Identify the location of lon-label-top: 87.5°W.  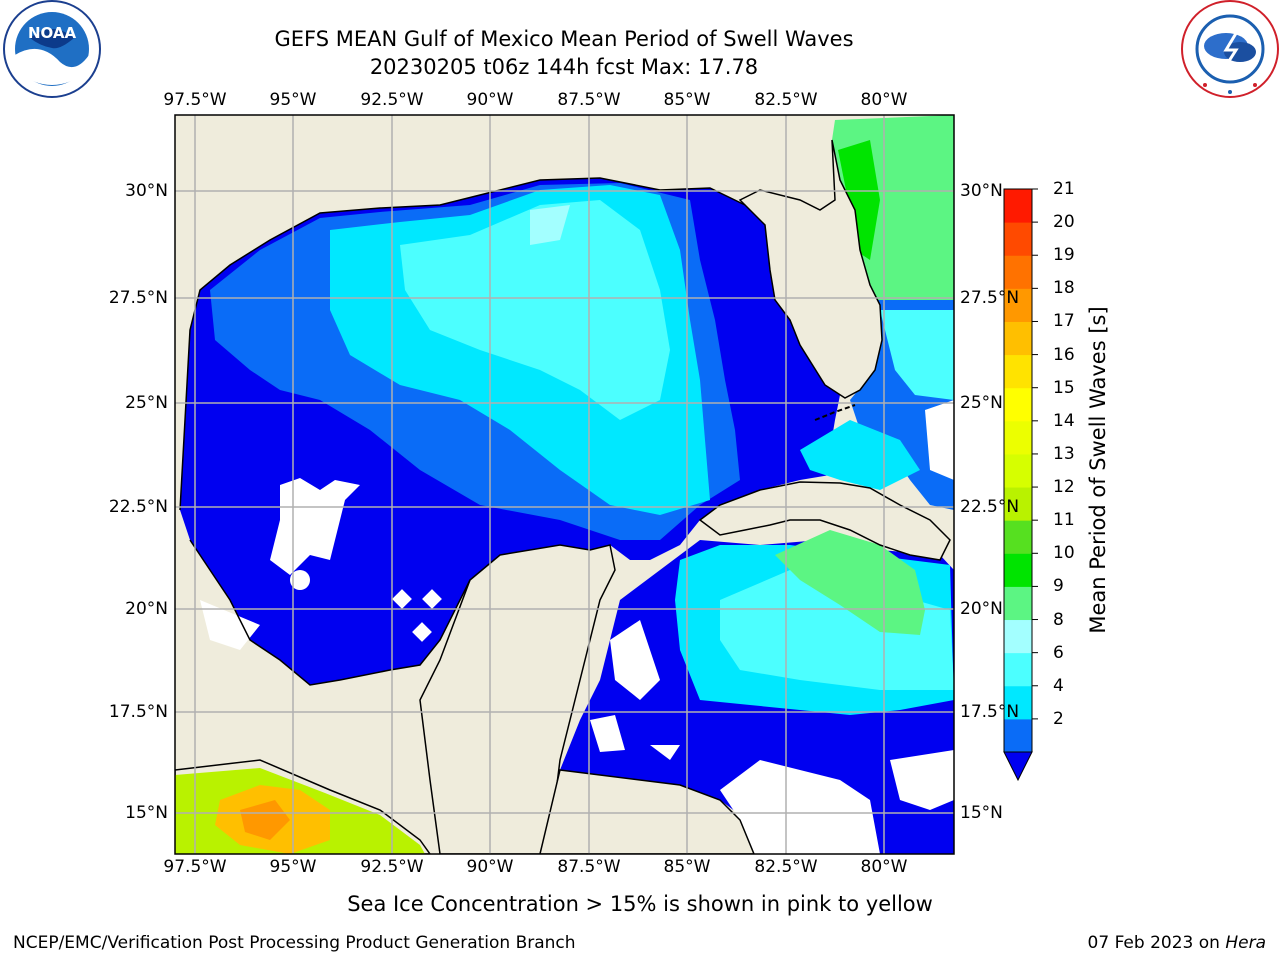
(589, 100).